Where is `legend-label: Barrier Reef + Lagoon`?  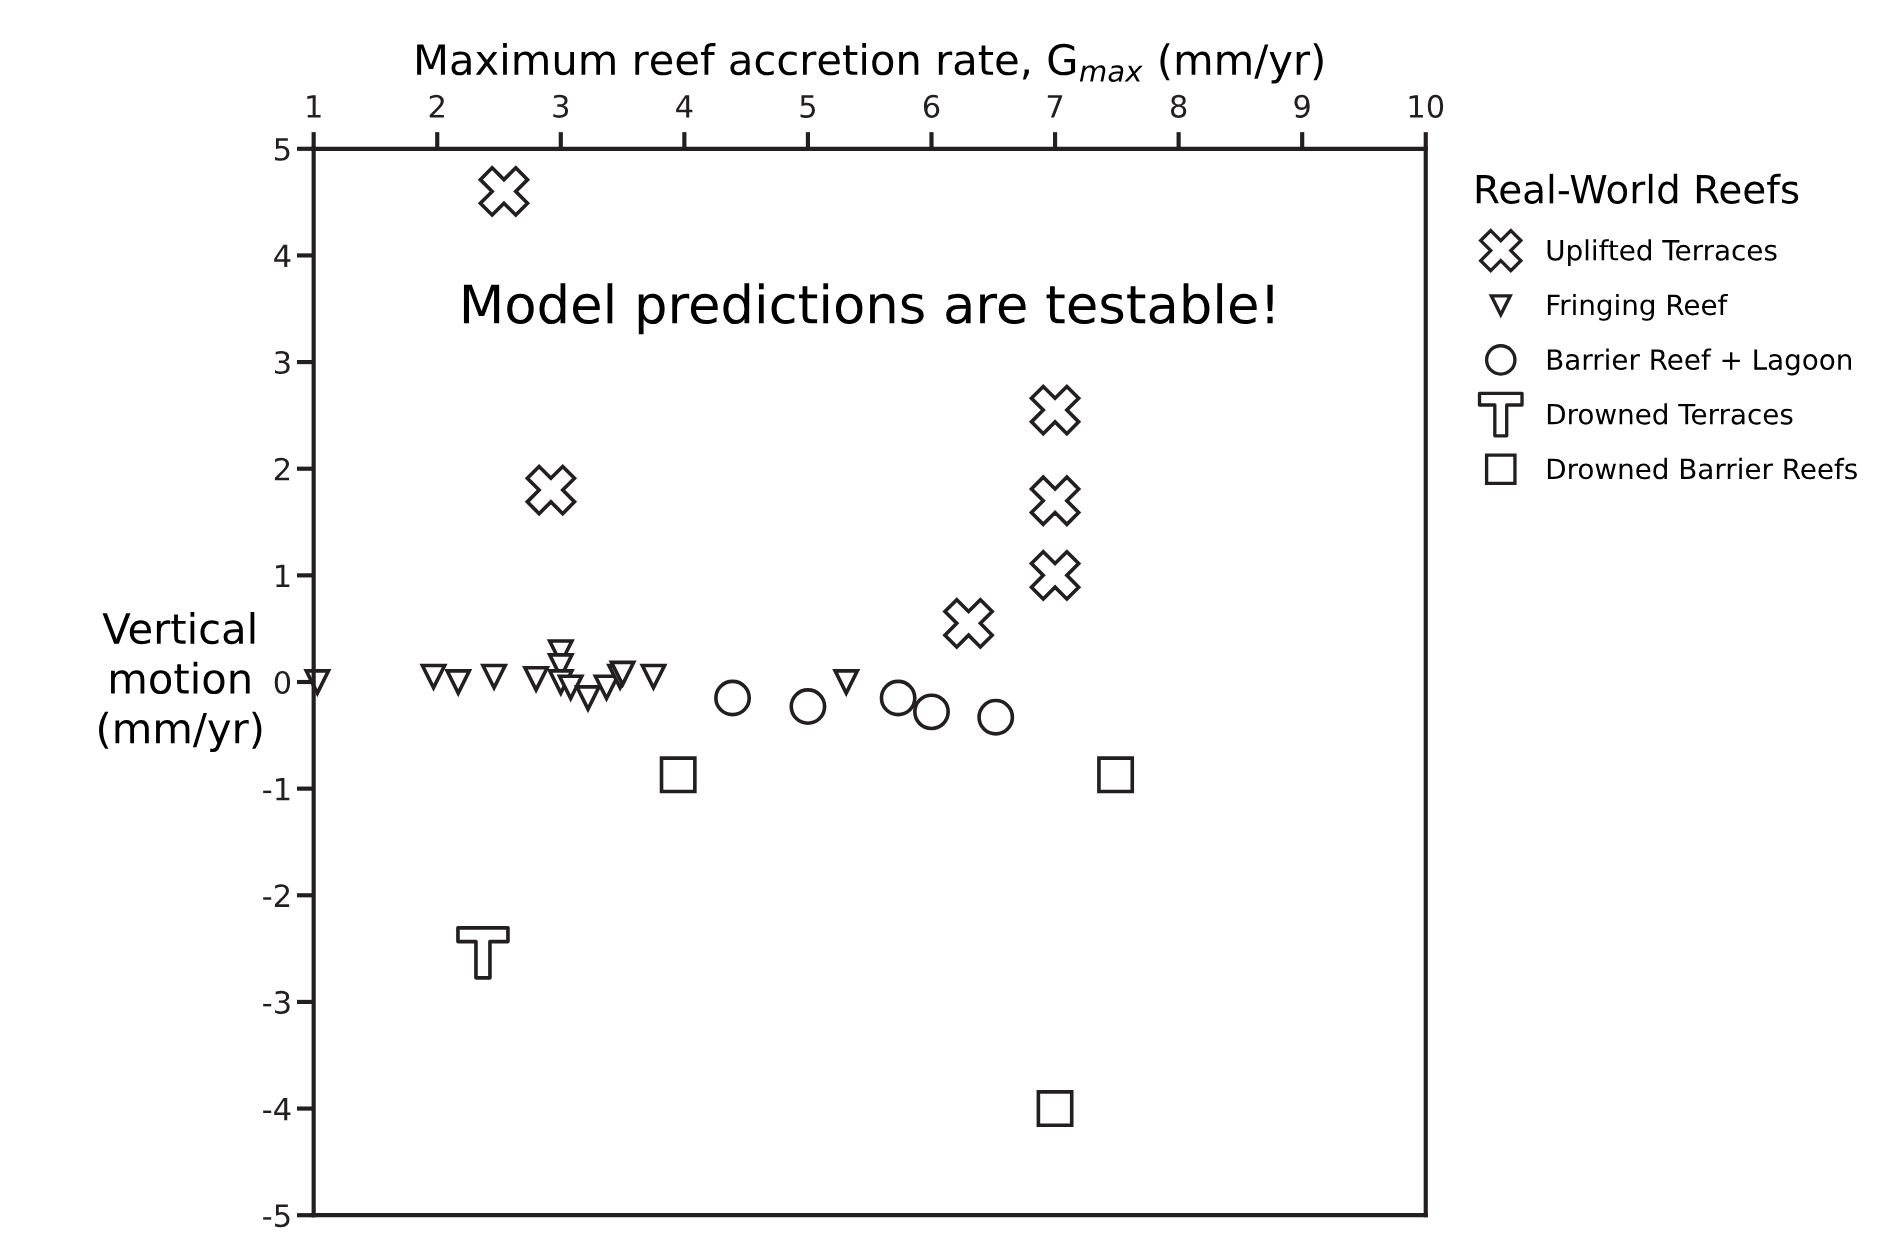 legend-label: Barrier Reef + Lagoon is located at coordinates (1699, 362).